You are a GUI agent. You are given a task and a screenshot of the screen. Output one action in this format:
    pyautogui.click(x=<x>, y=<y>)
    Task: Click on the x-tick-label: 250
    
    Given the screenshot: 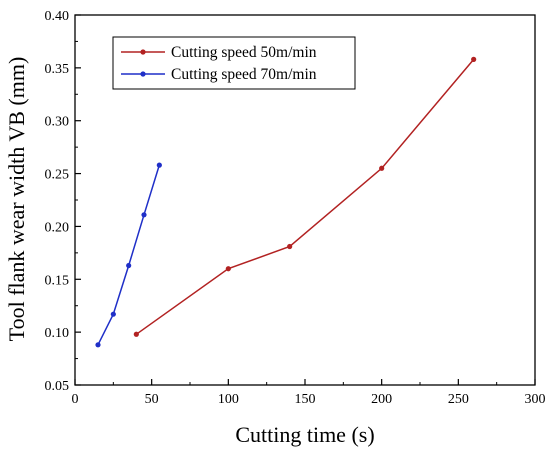 What is the action you would take?
    pyautogui.click(x=458, y=399)
    